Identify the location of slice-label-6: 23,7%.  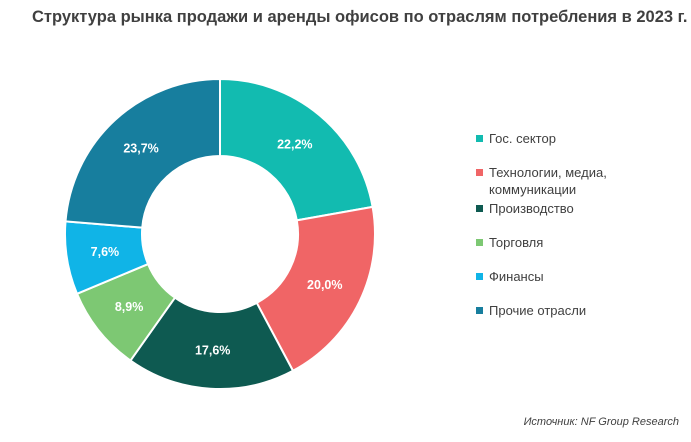
(140, 148).